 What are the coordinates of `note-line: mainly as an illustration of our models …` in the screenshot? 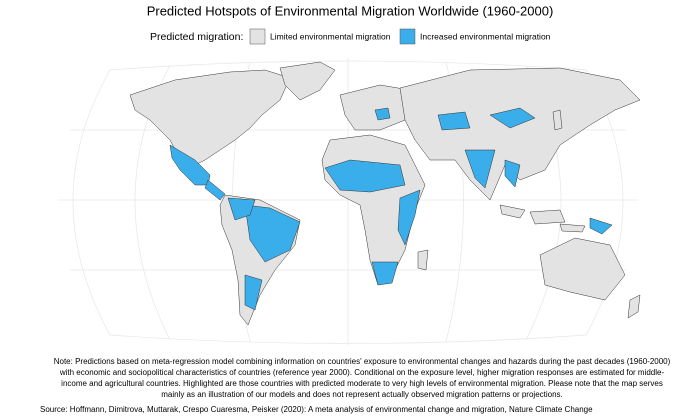 It's located at (362, 394).